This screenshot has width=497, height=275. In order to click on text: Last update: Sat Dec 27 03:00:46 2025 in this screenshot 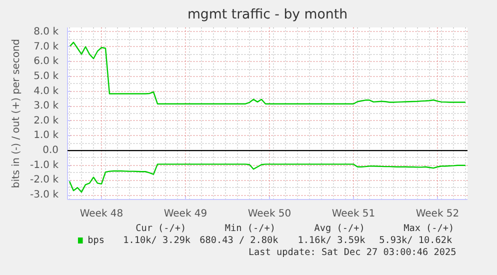, I will do `click(352, 252)`.